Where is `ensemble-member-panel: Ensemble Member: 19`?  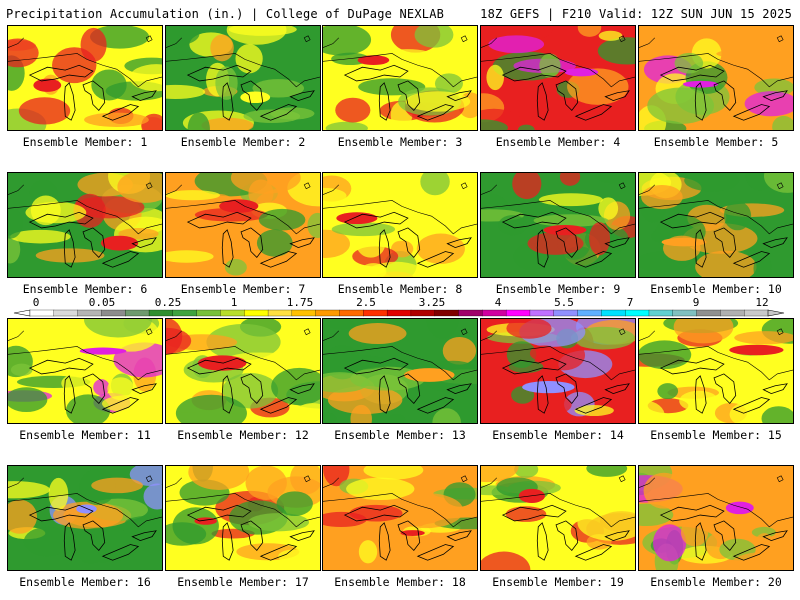 ensemble-member-panel: Ensemble Member: 19 is located at coordinates (558, 527).